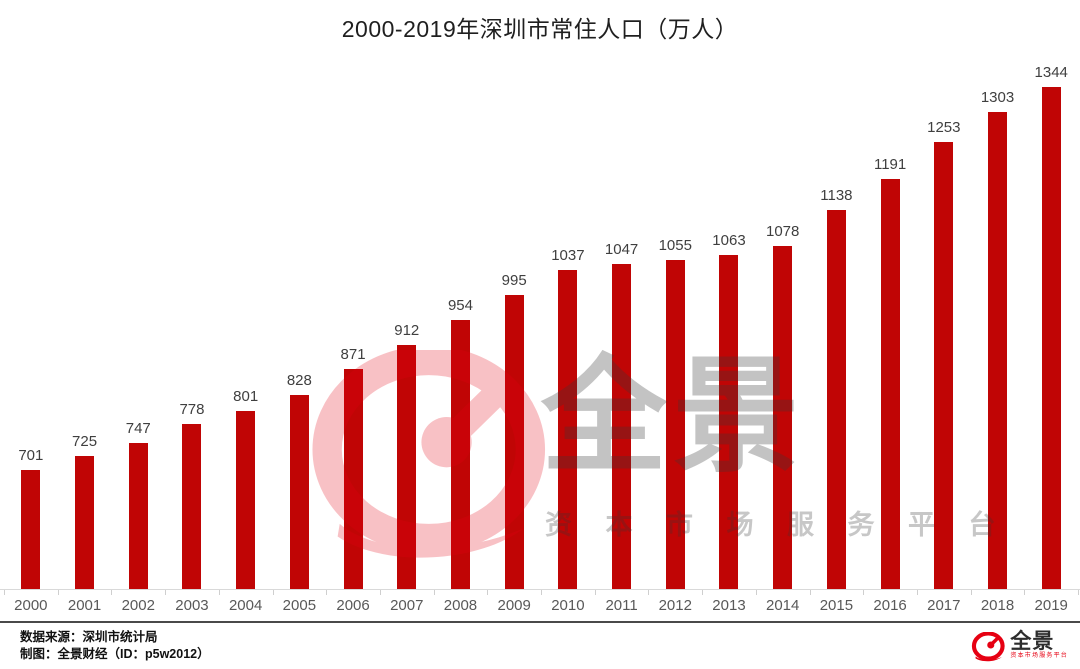 Image resolution: width=1080 pixels, height=669 pixels. I want to click on bar-value-label: 912, so click(407, 330).